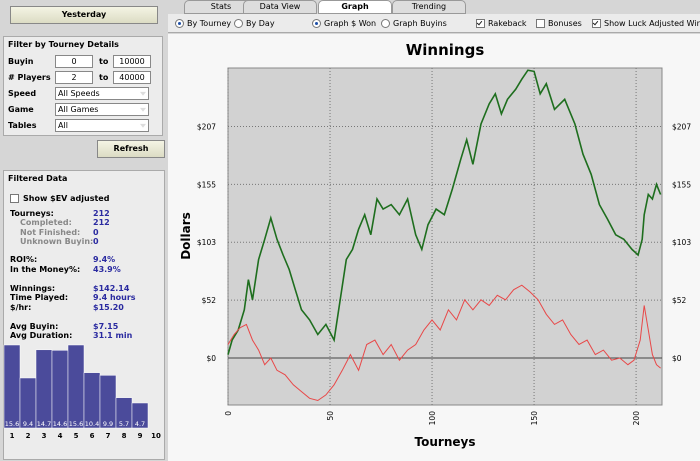  Describe the element at coordinates (107, 269) in the screenshot. I see `stat-value: 43.9%` at that location.